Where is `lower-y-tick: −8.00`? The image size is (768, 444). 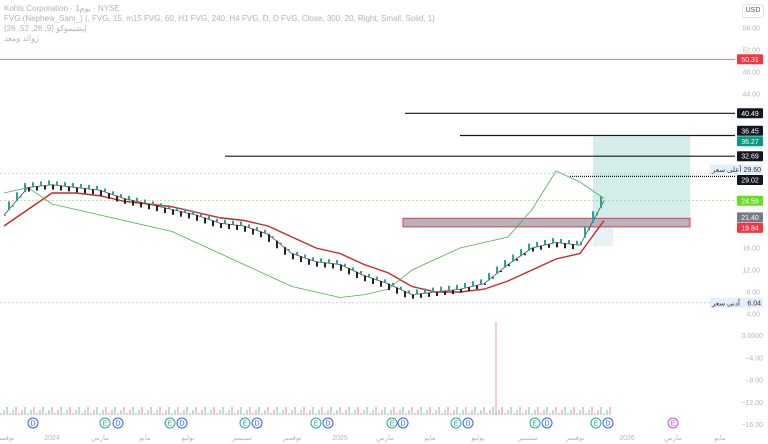 lower-y-tick: −8.00 is located at coordinates (754, 381).